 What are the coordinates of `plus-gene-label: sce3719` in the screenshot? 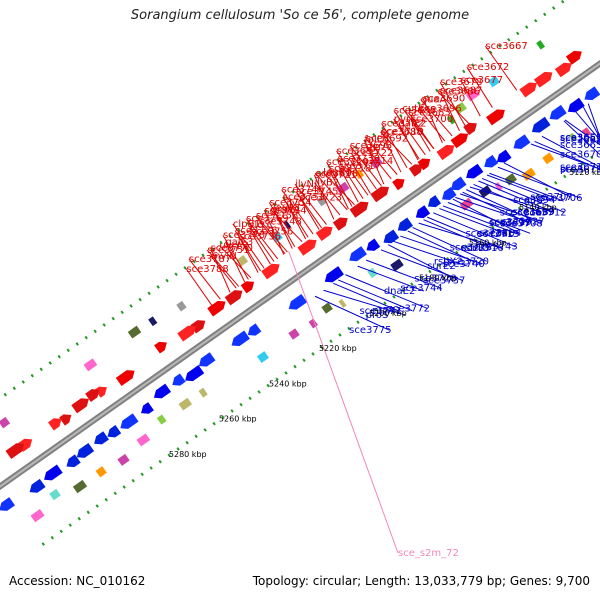 It's located at (510, 222).